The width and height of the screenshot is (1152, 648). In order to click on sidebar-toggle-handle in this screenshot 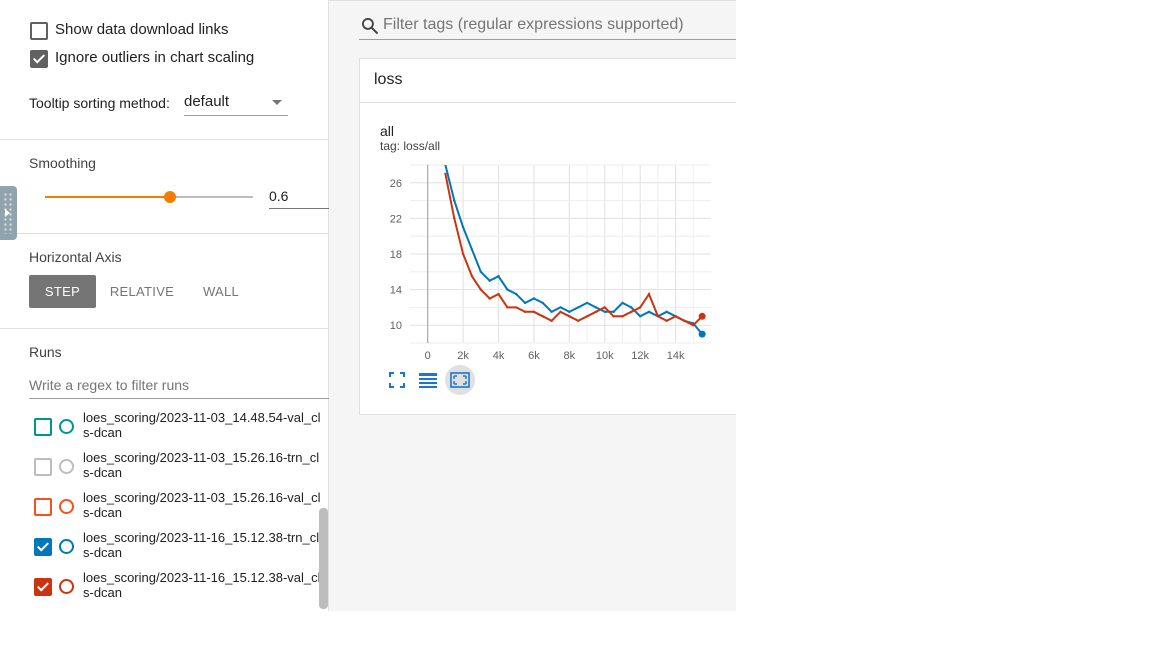, I will do `click(8, 213)`.